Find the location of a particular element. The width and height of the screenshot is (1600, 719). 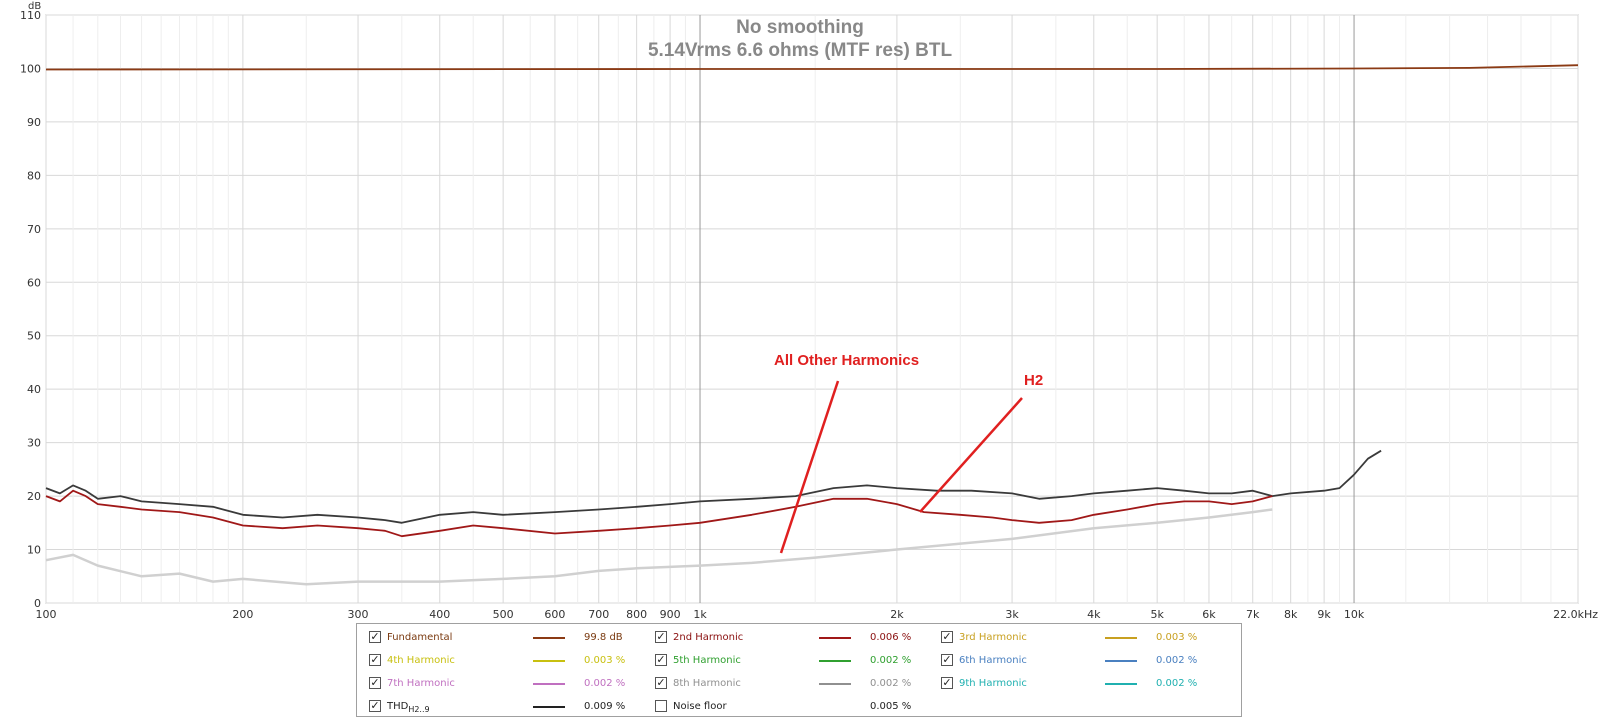

x-tick-label: 600 is located at coordinates (554, 614).